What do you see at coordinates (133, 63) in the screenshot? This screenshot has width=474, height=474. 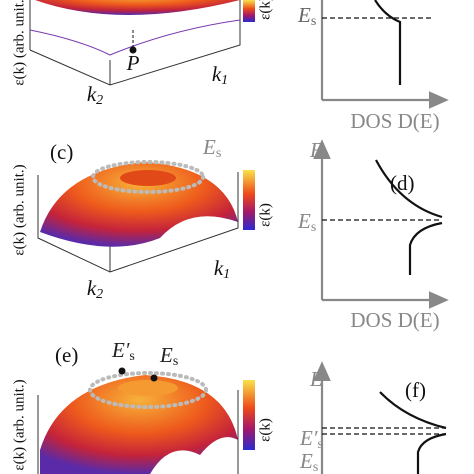 I see `point-label: P` at bounding box center [133, 63].